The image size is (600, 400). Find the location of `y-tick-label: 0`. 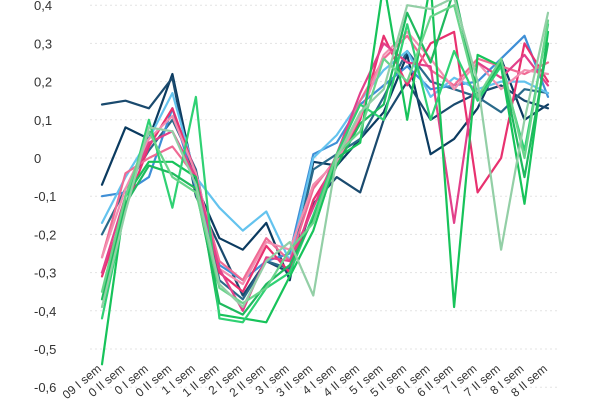

y-tick-label: 0 is located at coordinates (37, 158).